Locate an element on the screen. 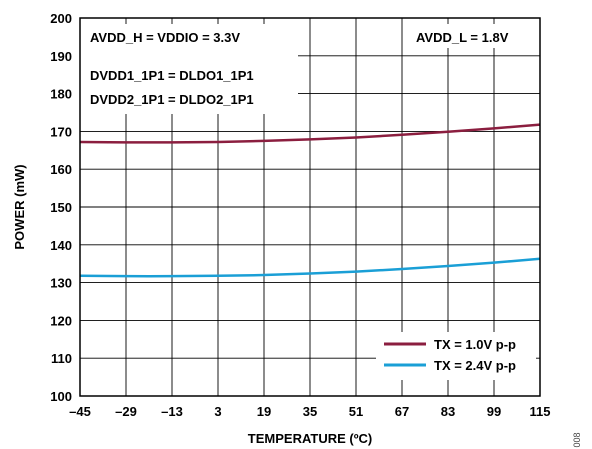 The width and height of the screenshot is (592, 449). annotation-dvdd1: DVDD1_1P1 = DLDO1_1P1 is located at coordinates (172, 75).